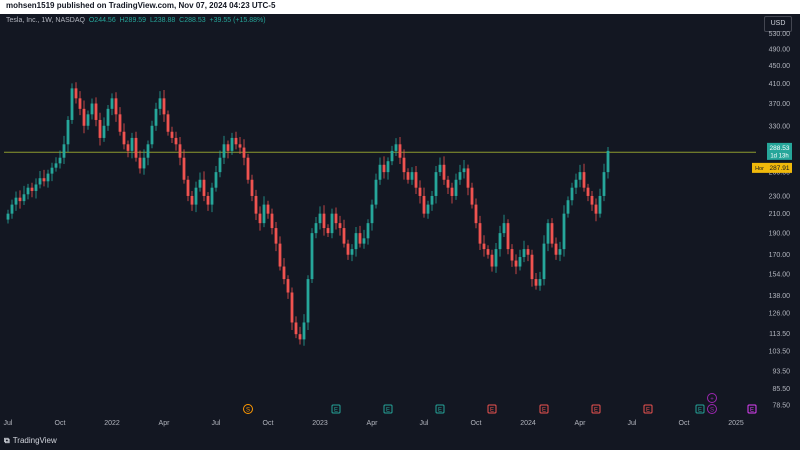 The width and height of the screenshot is (800, 450). I want to click on tradingview-logo-icon: ⧉, so click(7, 440).